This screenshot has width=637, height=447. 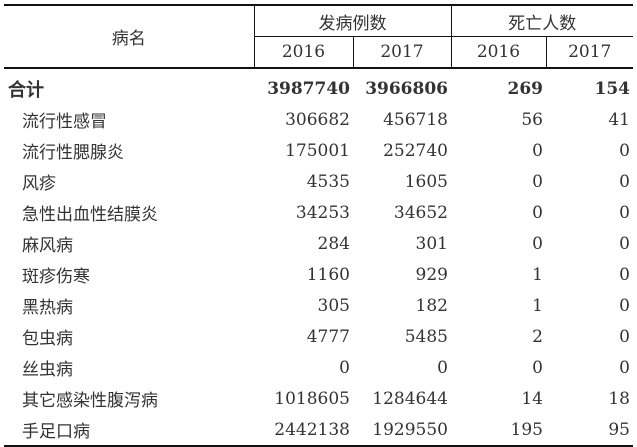 What do you see at coordinates (619, 119) in the screenshot?
I see `deaths-2017: 41` at bounding box center [619, 119].